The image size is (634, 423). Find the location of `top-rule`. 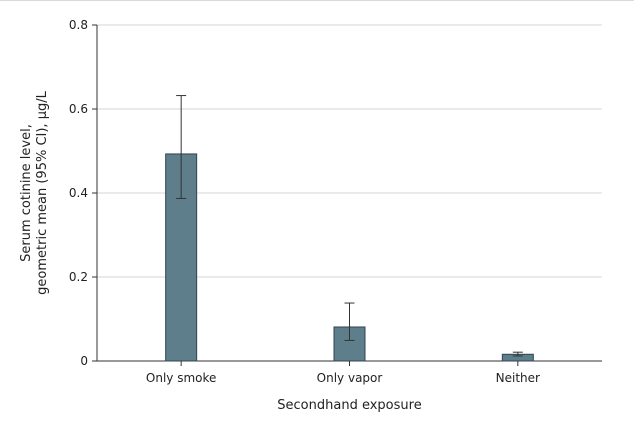

top-rule is located at coordinates (317, 0).